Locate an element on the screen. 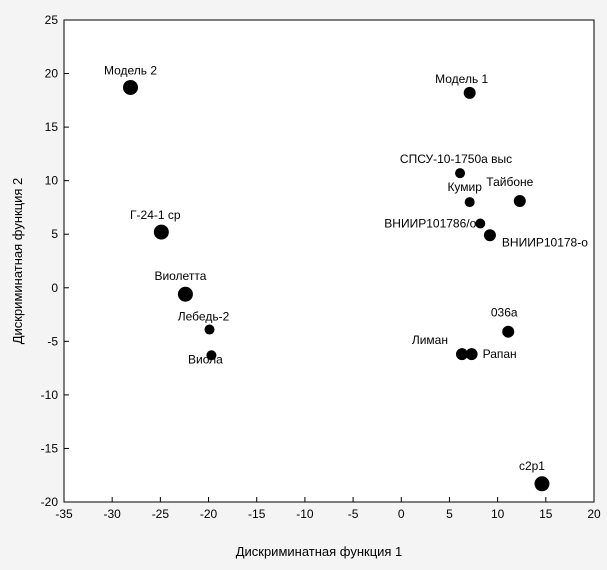 The width and height of the screenshot is (607, 570). x-tick-label: 0 is located at coordinates (401, 514).